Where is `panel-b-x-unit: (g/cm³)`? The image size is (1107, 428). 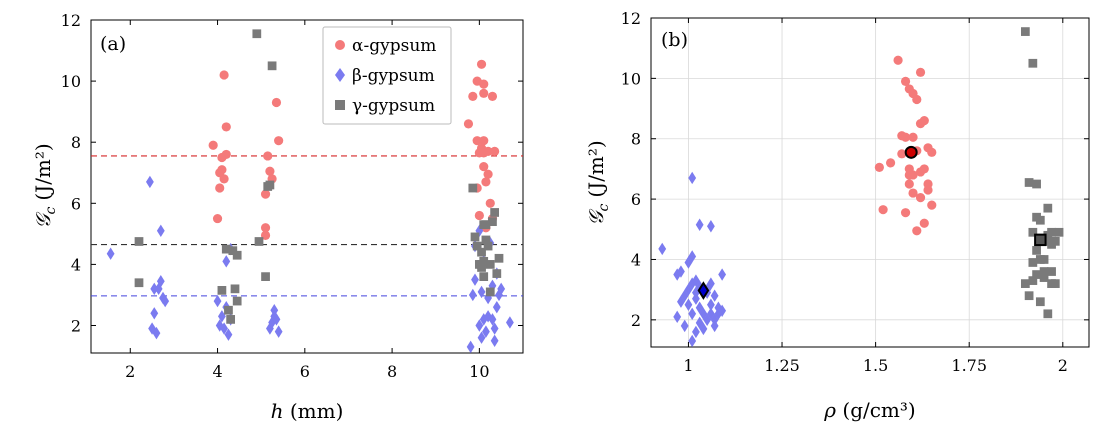
panel-b-x-unit: (g/cm³) is located at coordinates (878, 410).